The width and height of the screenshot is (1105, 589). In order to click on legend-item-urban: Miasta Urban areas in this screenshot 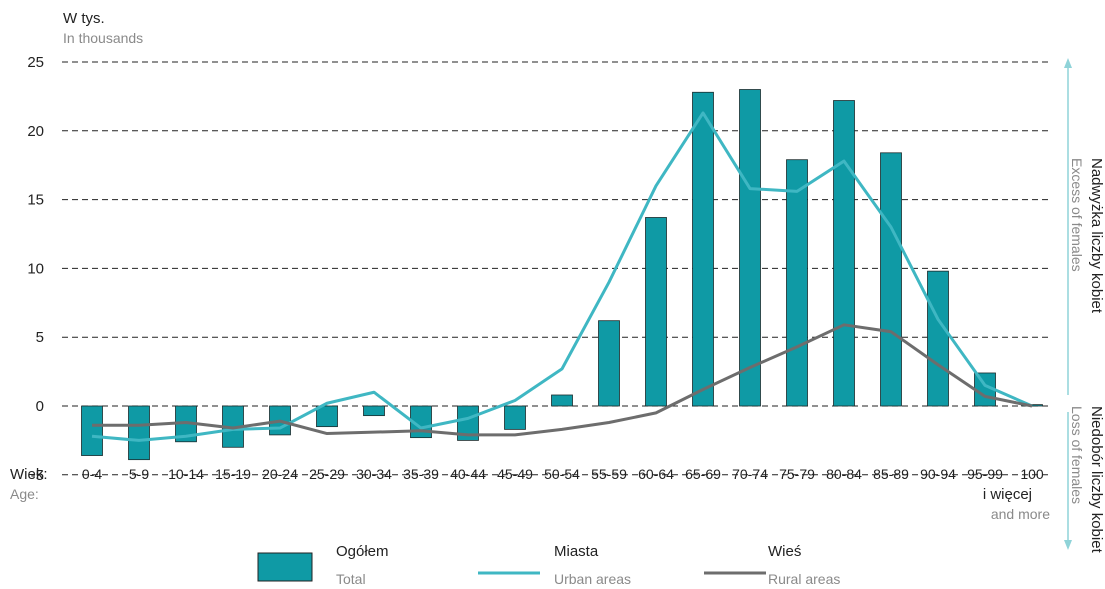, I will do `click(554, 565)`.